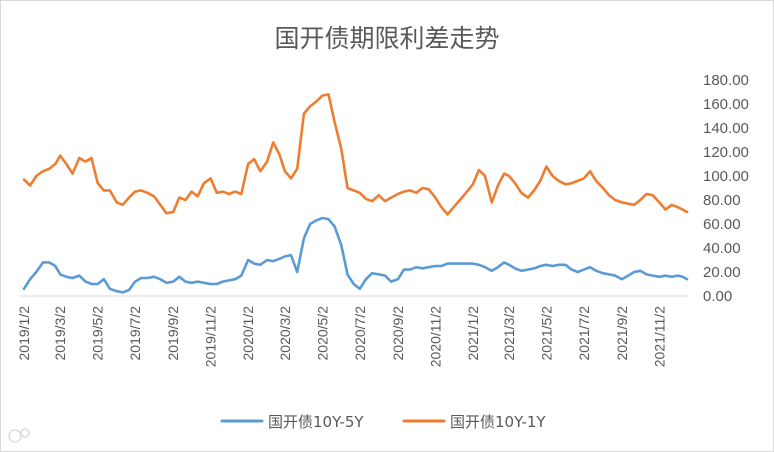 The width and height of the screenshot is (774, 452). I want to click on x-tick-label: 2019/9/2, so click(173, 333).